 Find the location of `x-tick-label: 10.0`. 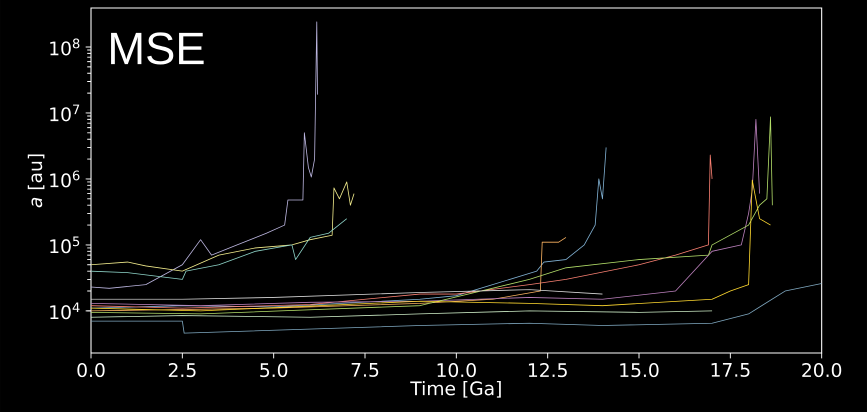

x-tick-label: 10.0 is located at coordinates (457, 370).